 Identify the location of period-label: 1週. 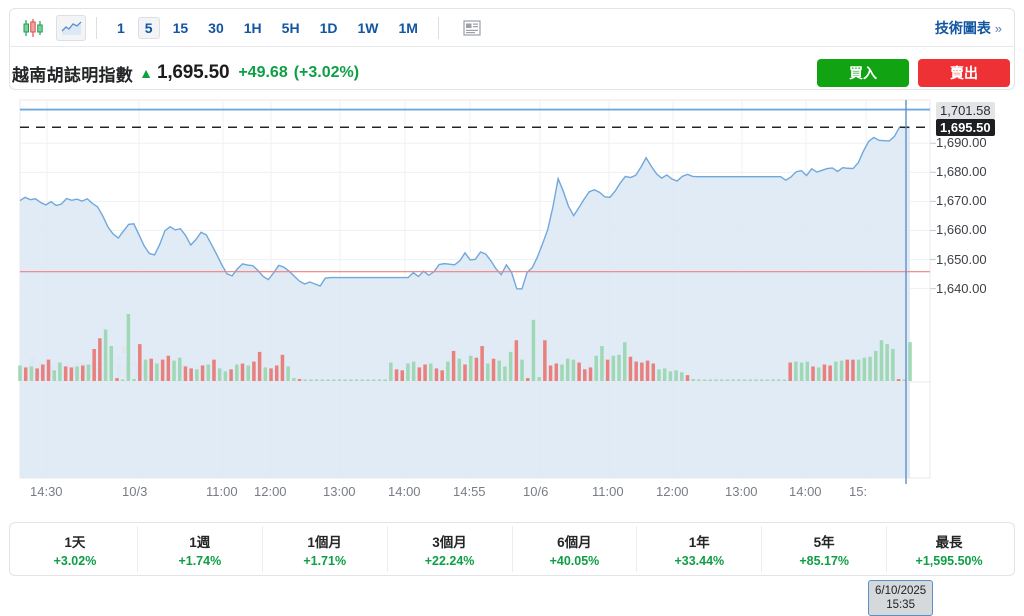
(200, 542).